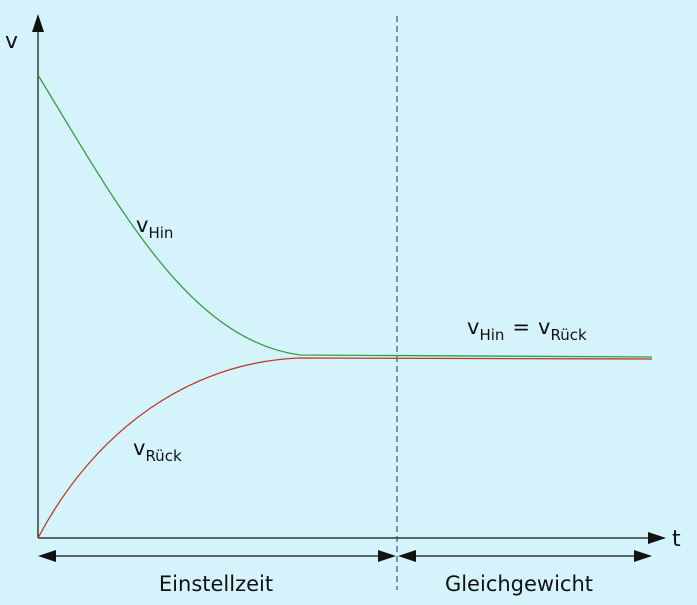  I want to click on x-axis-arrowhead, so click(657, 538).